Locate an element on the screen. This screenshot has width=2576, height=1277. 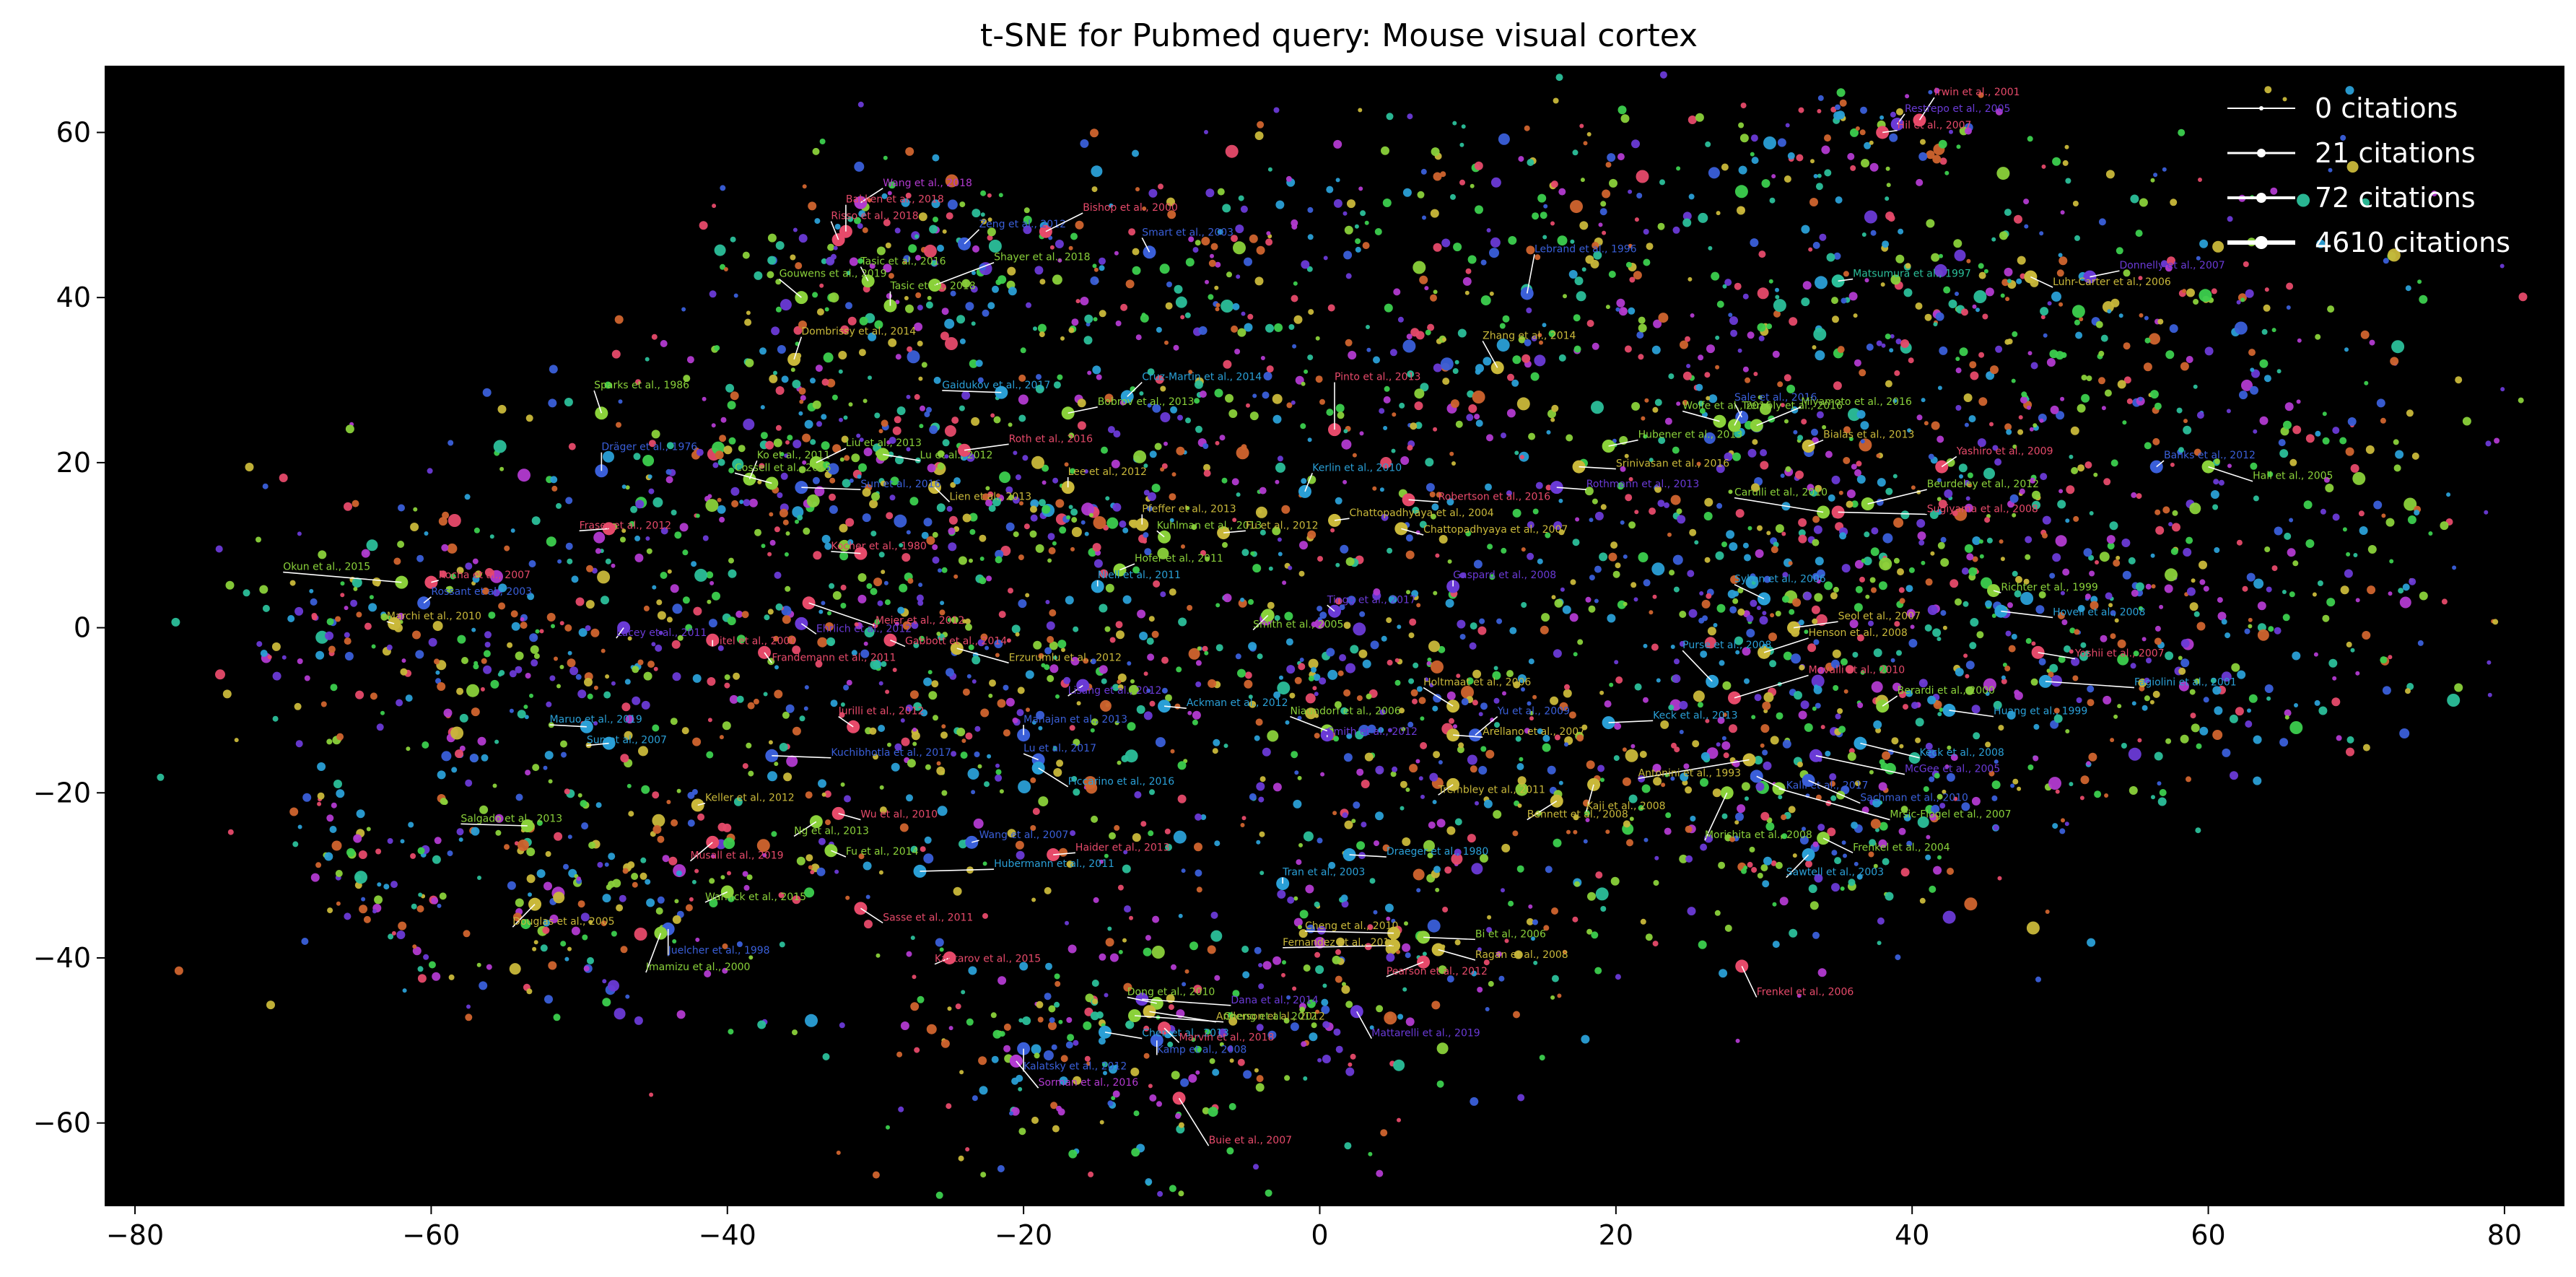
annotation-label: Srinivasan et al., 2016 is located at coordinates (1672, 464).